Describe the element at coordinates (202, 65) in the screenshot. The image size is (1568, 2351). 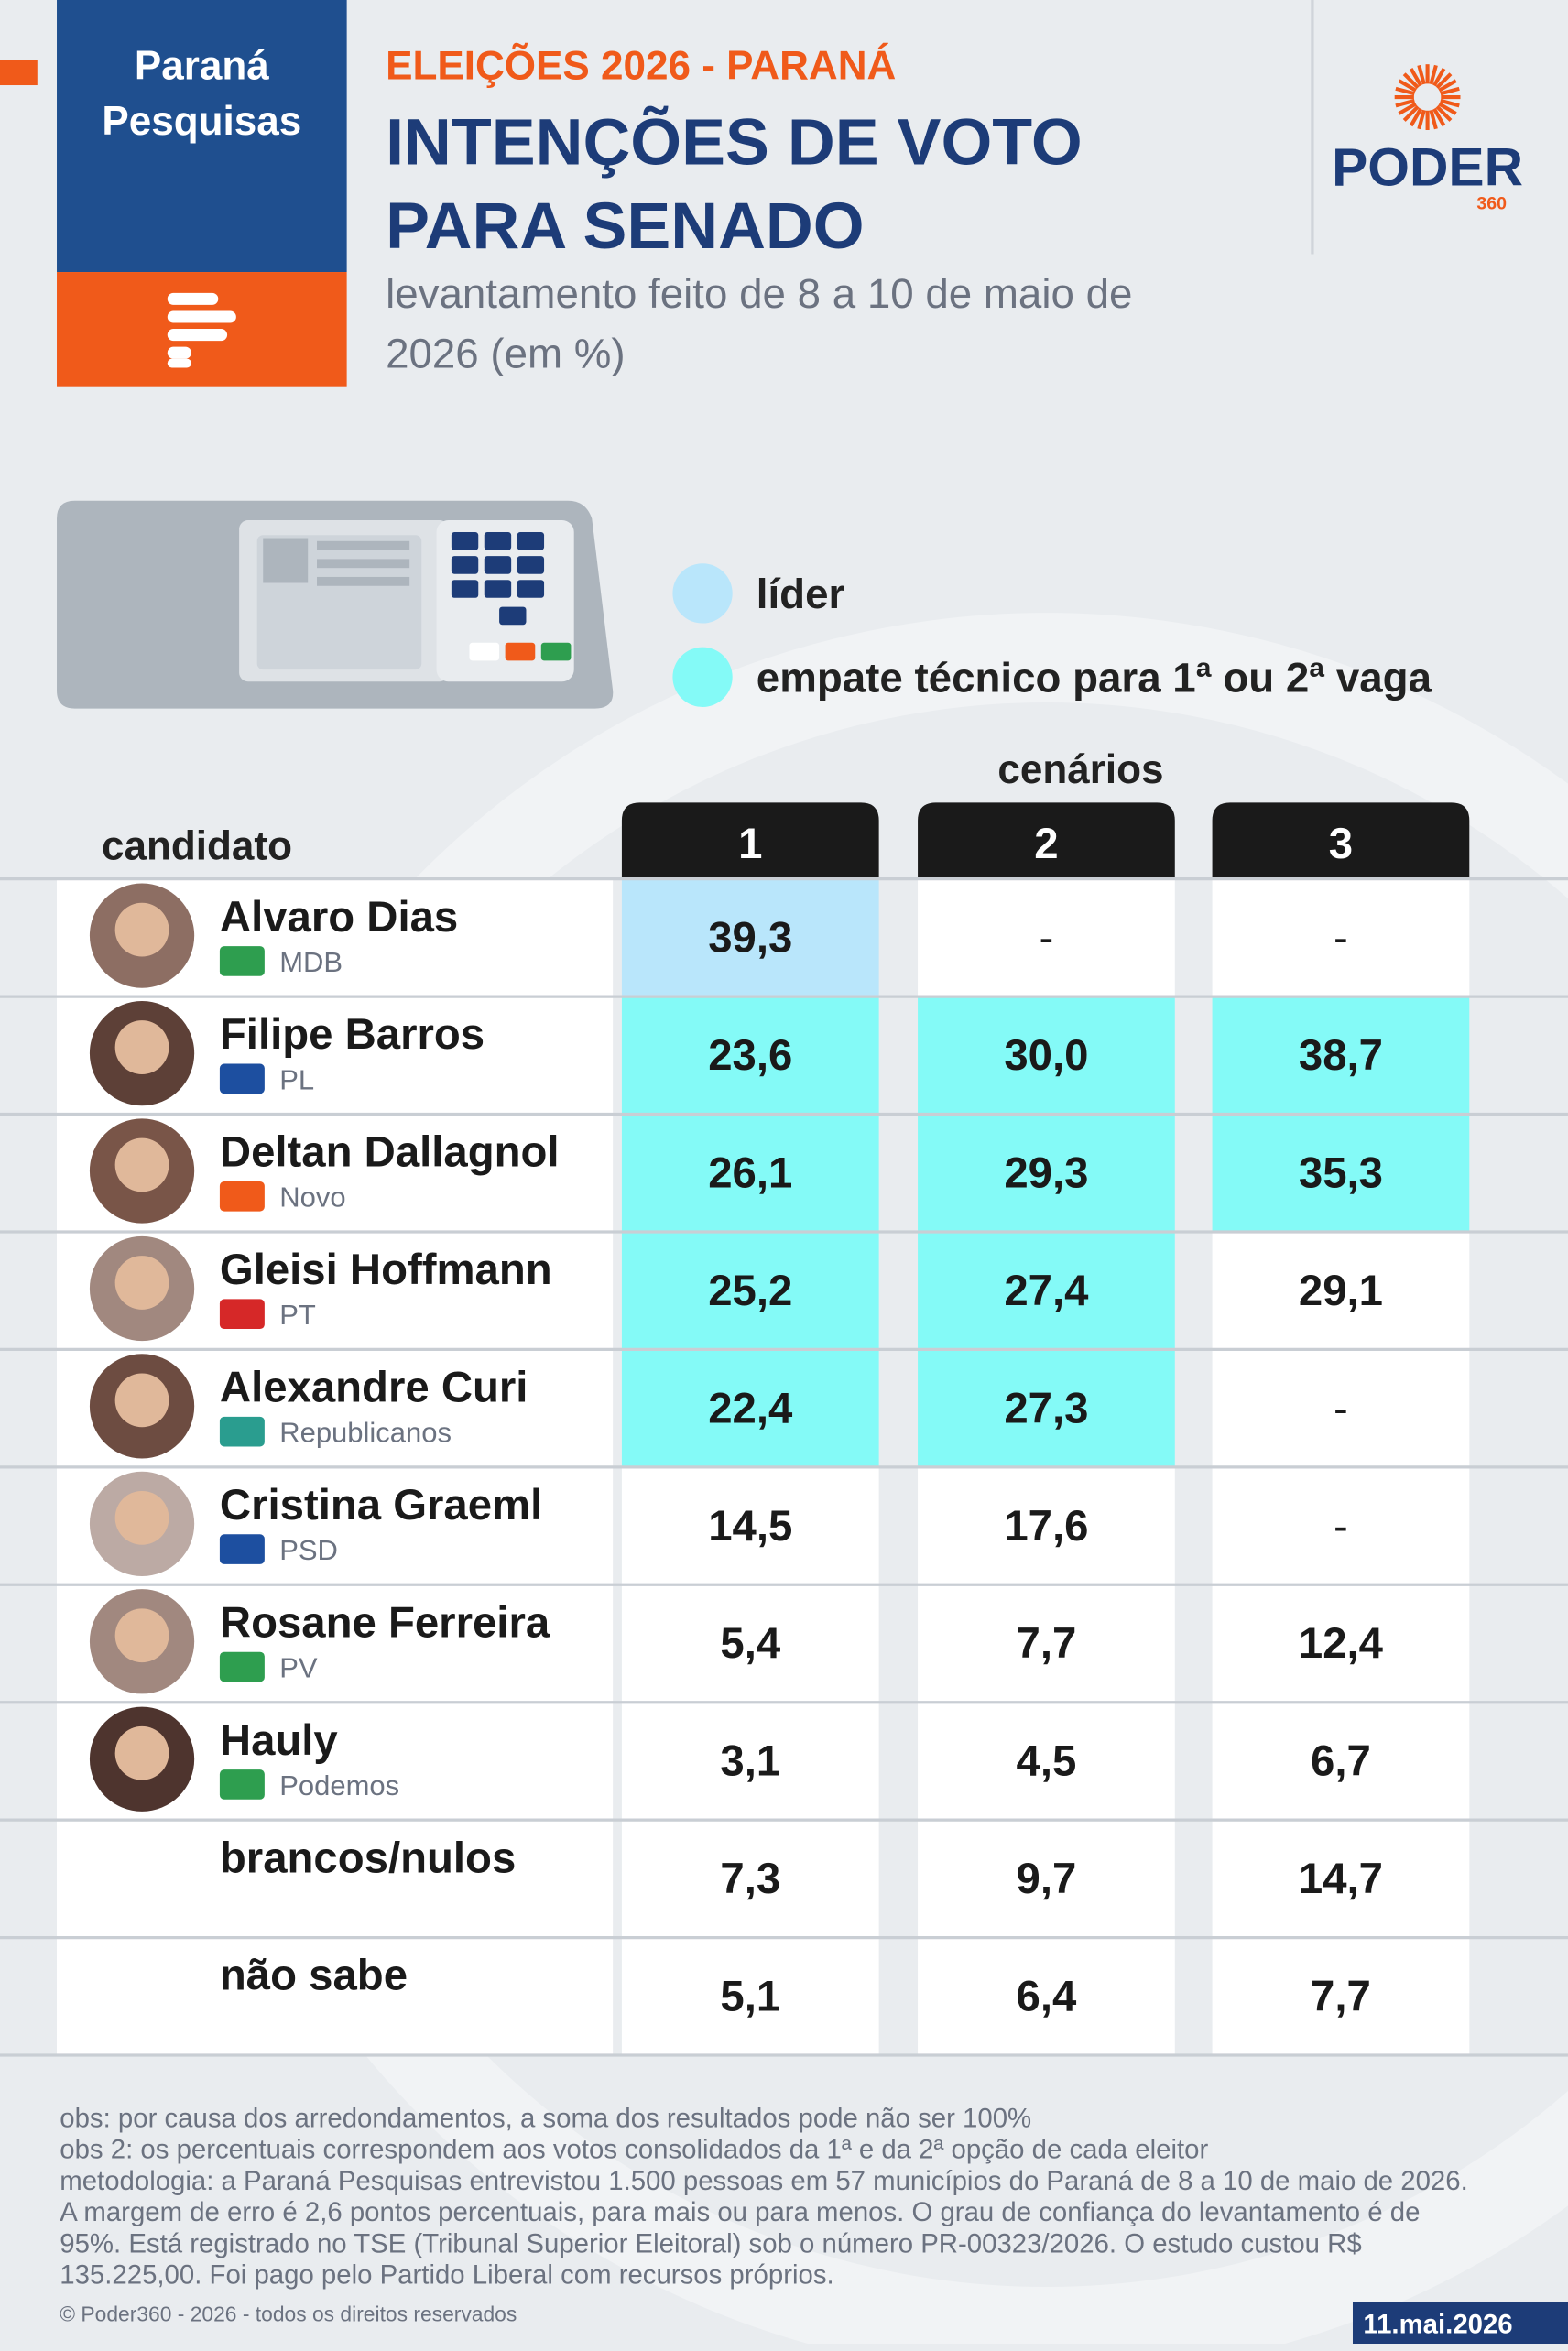
I see `brand: Paraná` at that location.